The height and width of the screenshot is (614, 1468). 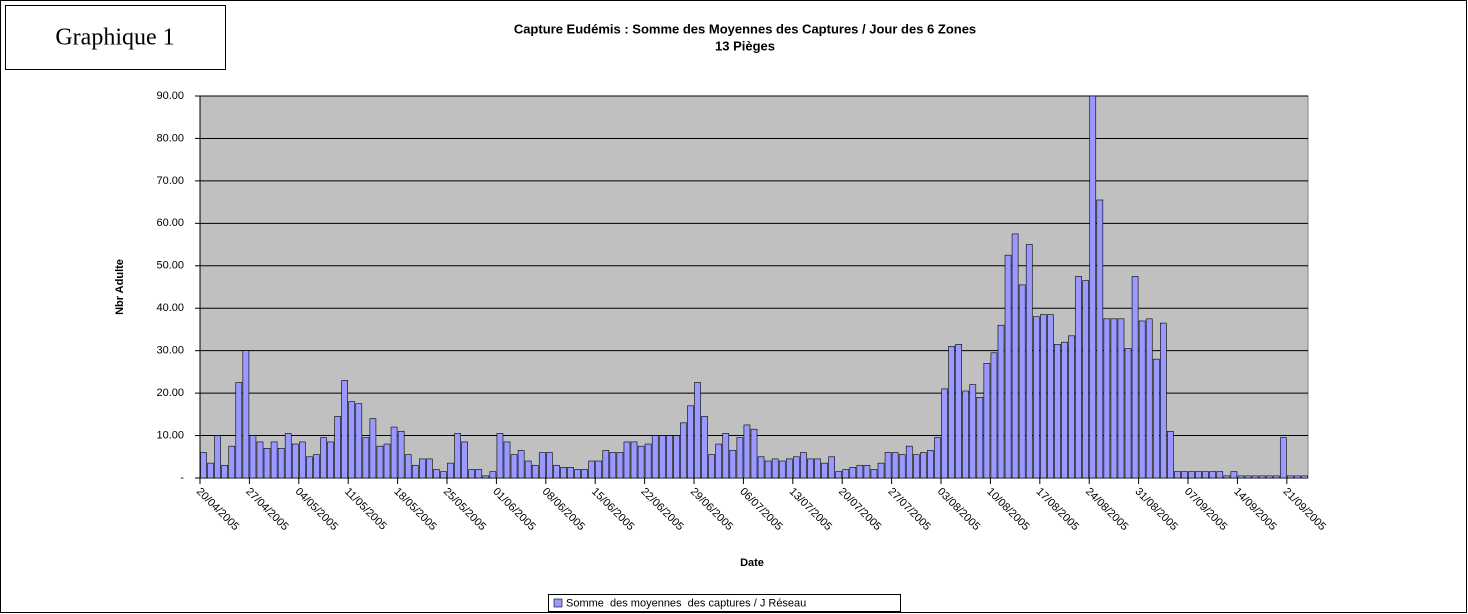 I want to click on y-tick-label: 40.00, so click(x=170, y=308).